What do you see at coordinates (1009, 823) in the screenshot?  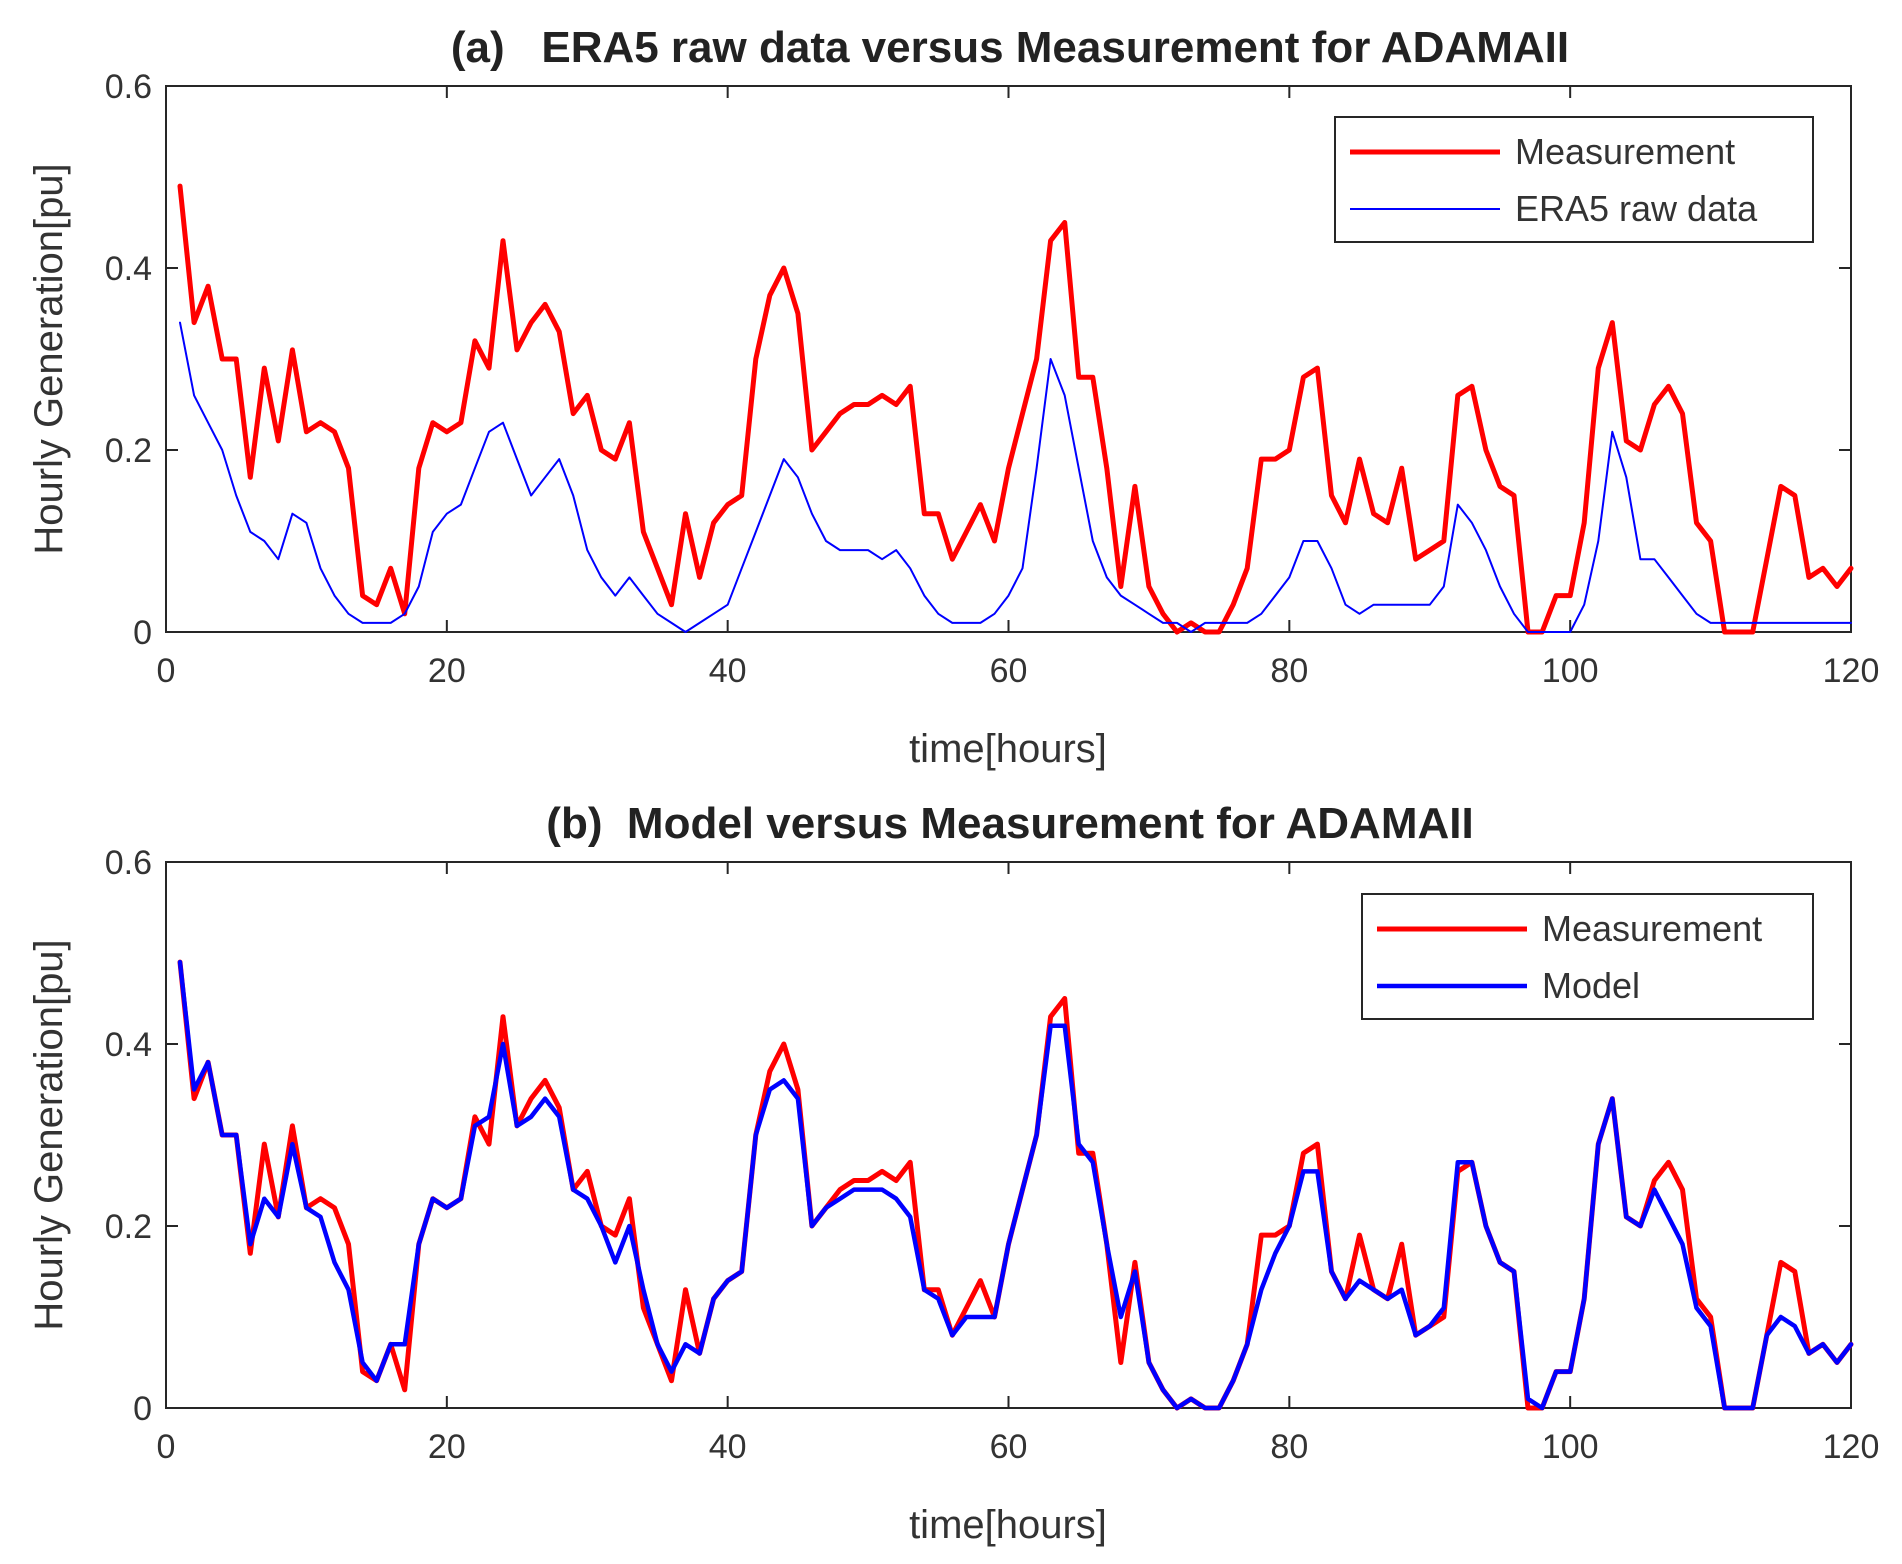 I see `chart-title: (b) Model versus Measurement for ADAMAII` at bounding box center [1009, 823].